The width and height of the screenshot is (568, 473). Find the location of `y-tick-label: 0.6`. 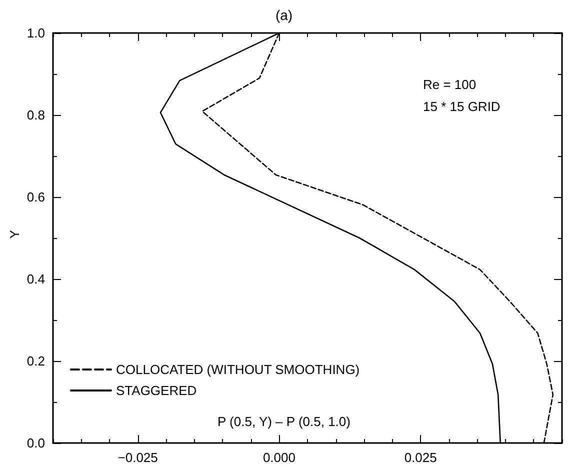

y-tick-label: 0.6 is located at coordinates (35, 197).